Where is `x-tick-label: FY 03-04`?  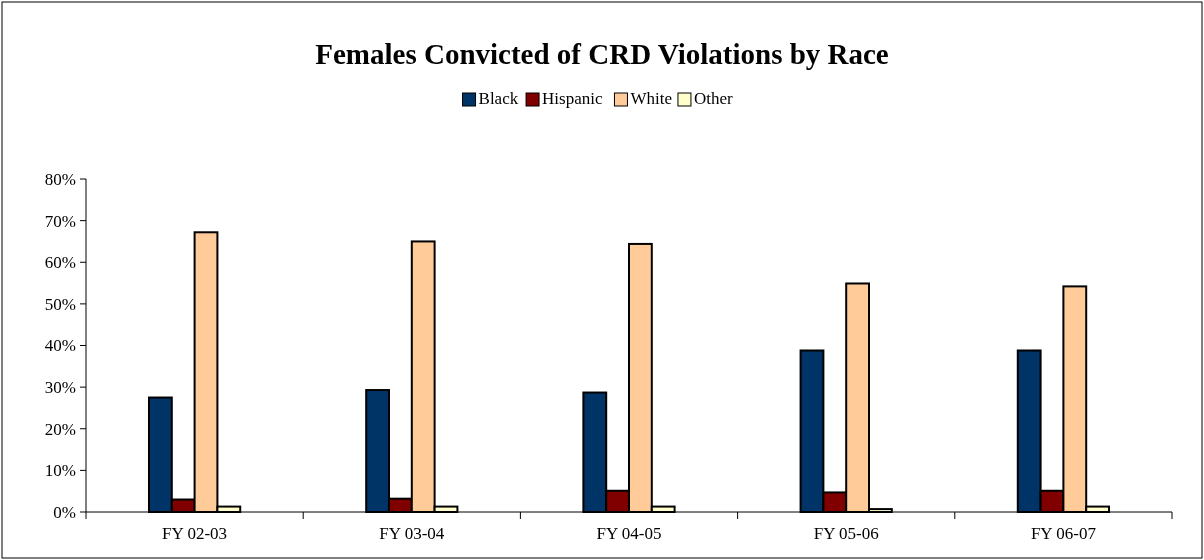 x-tick-label: FY 03-04 is located at coordinates (412, 533).